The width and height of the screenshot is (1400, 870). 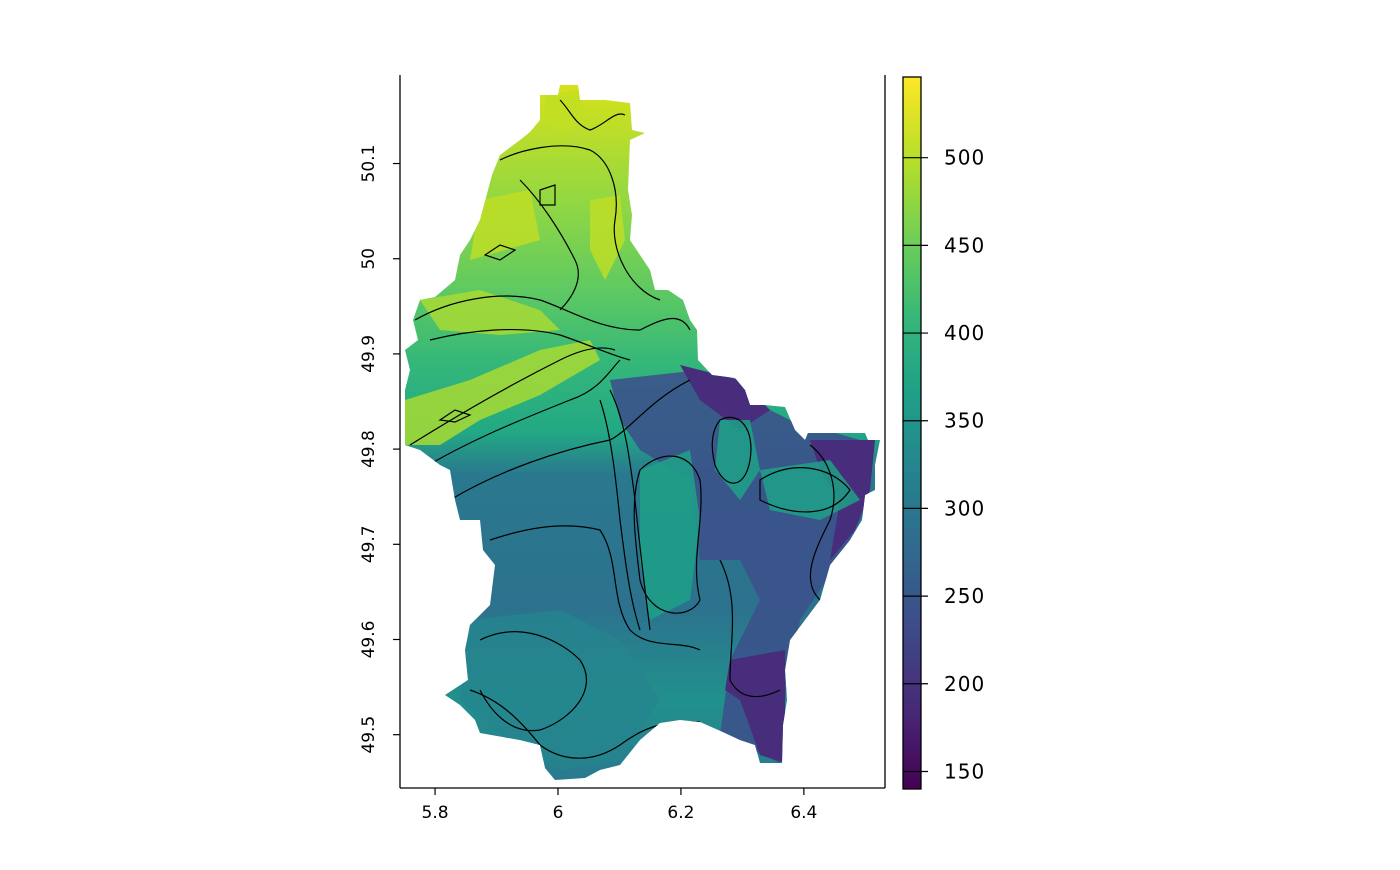 I want to click on y-tick-label: 49.5, so click(x=369, y=735).